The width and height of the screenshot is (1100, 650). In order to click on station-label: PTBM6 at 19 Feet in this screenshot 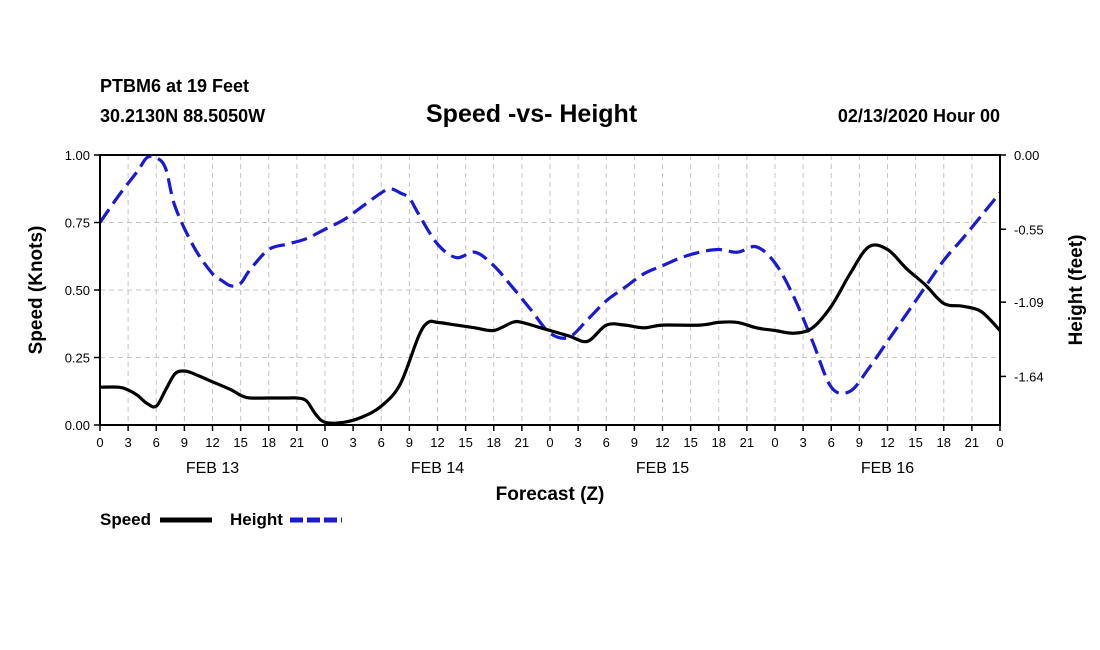, I will do `click(175, 86)`.